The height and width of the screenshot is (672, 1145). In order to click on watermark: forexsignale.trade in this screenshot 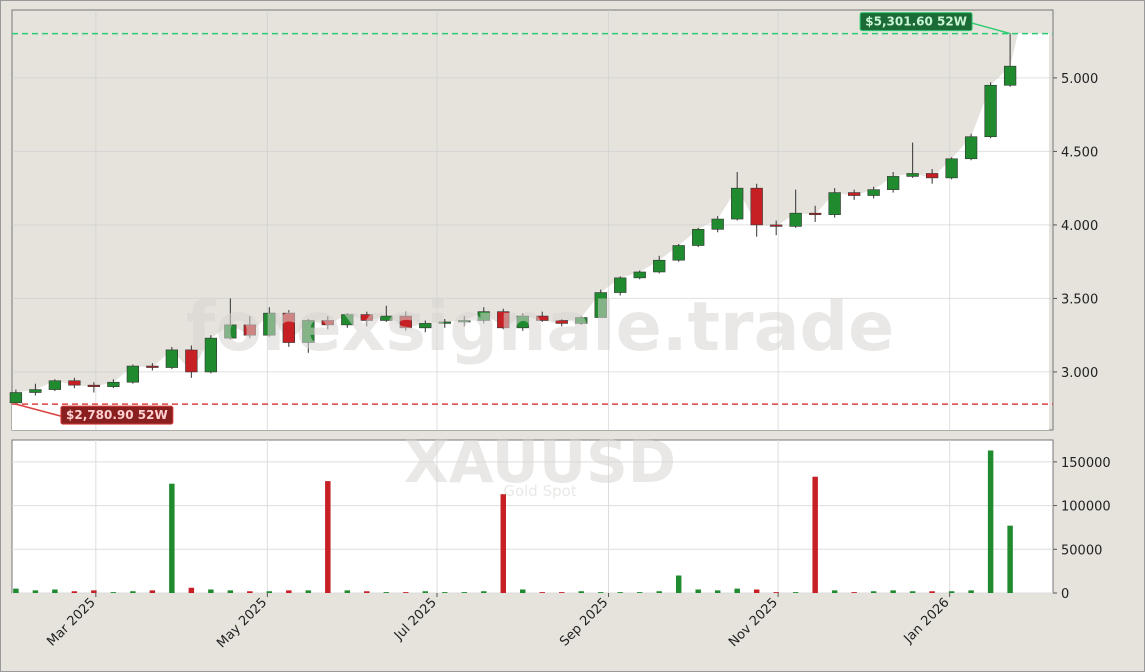, I will do `click(540, 327)`.